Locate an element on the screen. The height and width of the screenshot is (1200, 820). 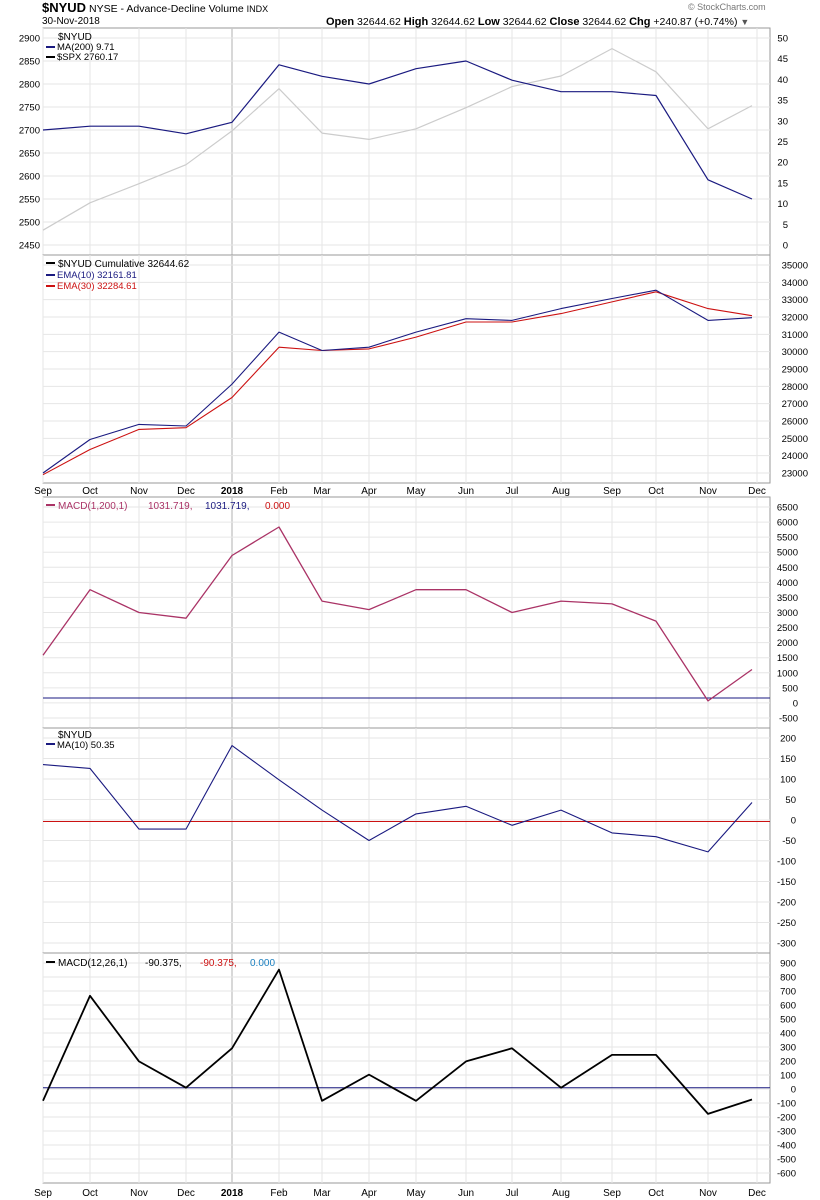
y-tick-label: 150 is located at coordinates (788, 759).